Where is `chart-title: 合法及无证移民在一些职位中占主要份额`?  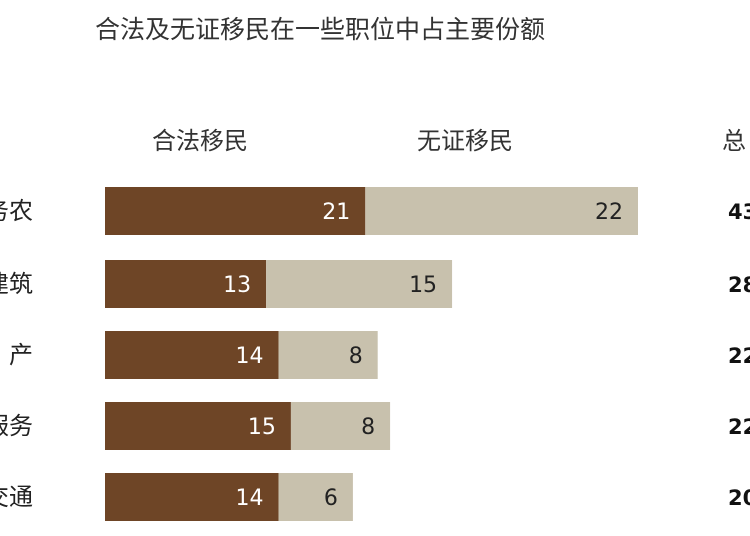
chart-title: 合法及无证移民在一些职位中占主要份额 is located at coordinates (320, 29).